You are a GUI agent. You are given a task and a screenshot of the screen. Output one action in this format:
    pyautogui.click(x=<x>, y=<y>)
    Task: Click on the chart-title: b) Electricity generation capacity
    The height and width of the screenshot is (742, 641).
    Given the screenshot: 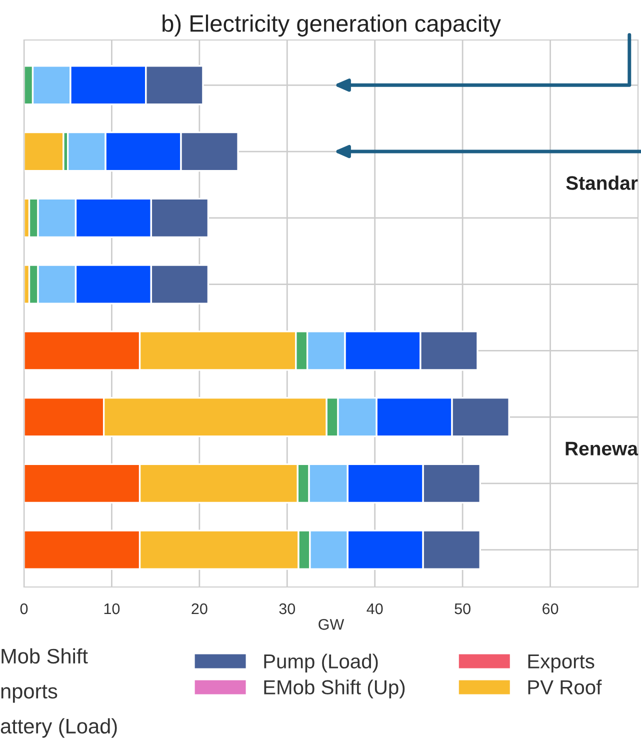 What is the action you would take?
    pyautogui.click(x=331, y=25)
    